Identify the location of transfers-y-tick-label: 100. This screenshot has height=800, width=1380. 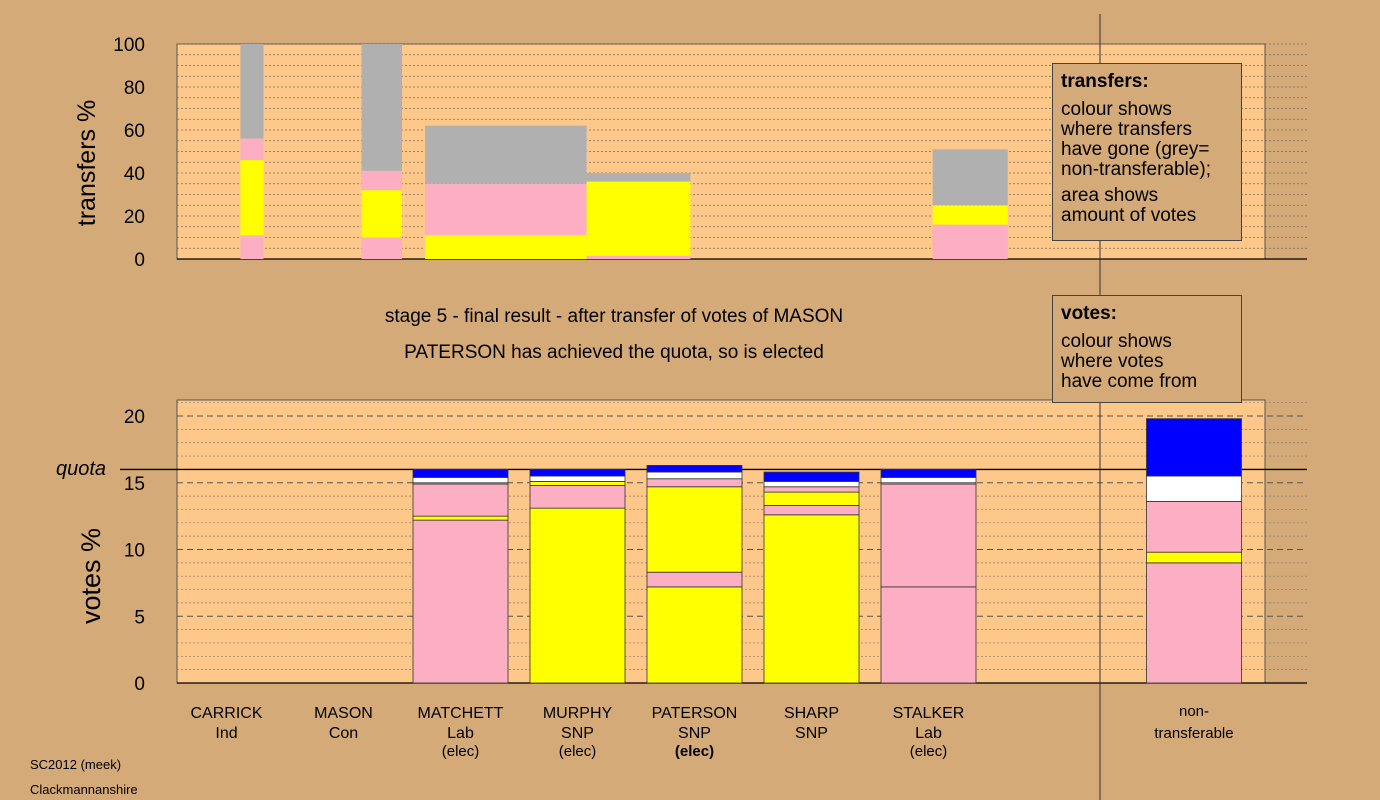
(129, 45).